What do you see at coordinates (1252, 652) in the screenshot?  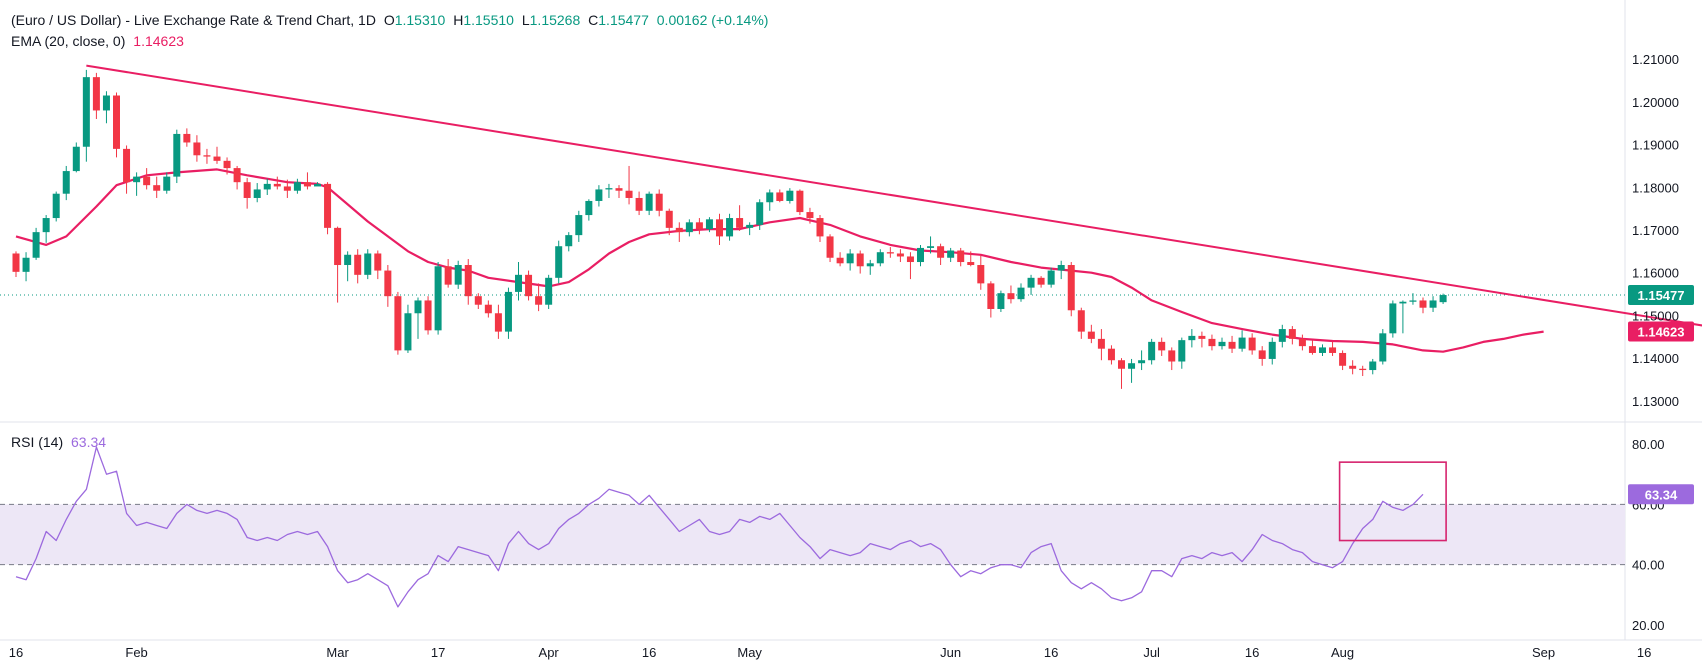 I see `time-tick-label: 16` at bounding box center [1252, 652].